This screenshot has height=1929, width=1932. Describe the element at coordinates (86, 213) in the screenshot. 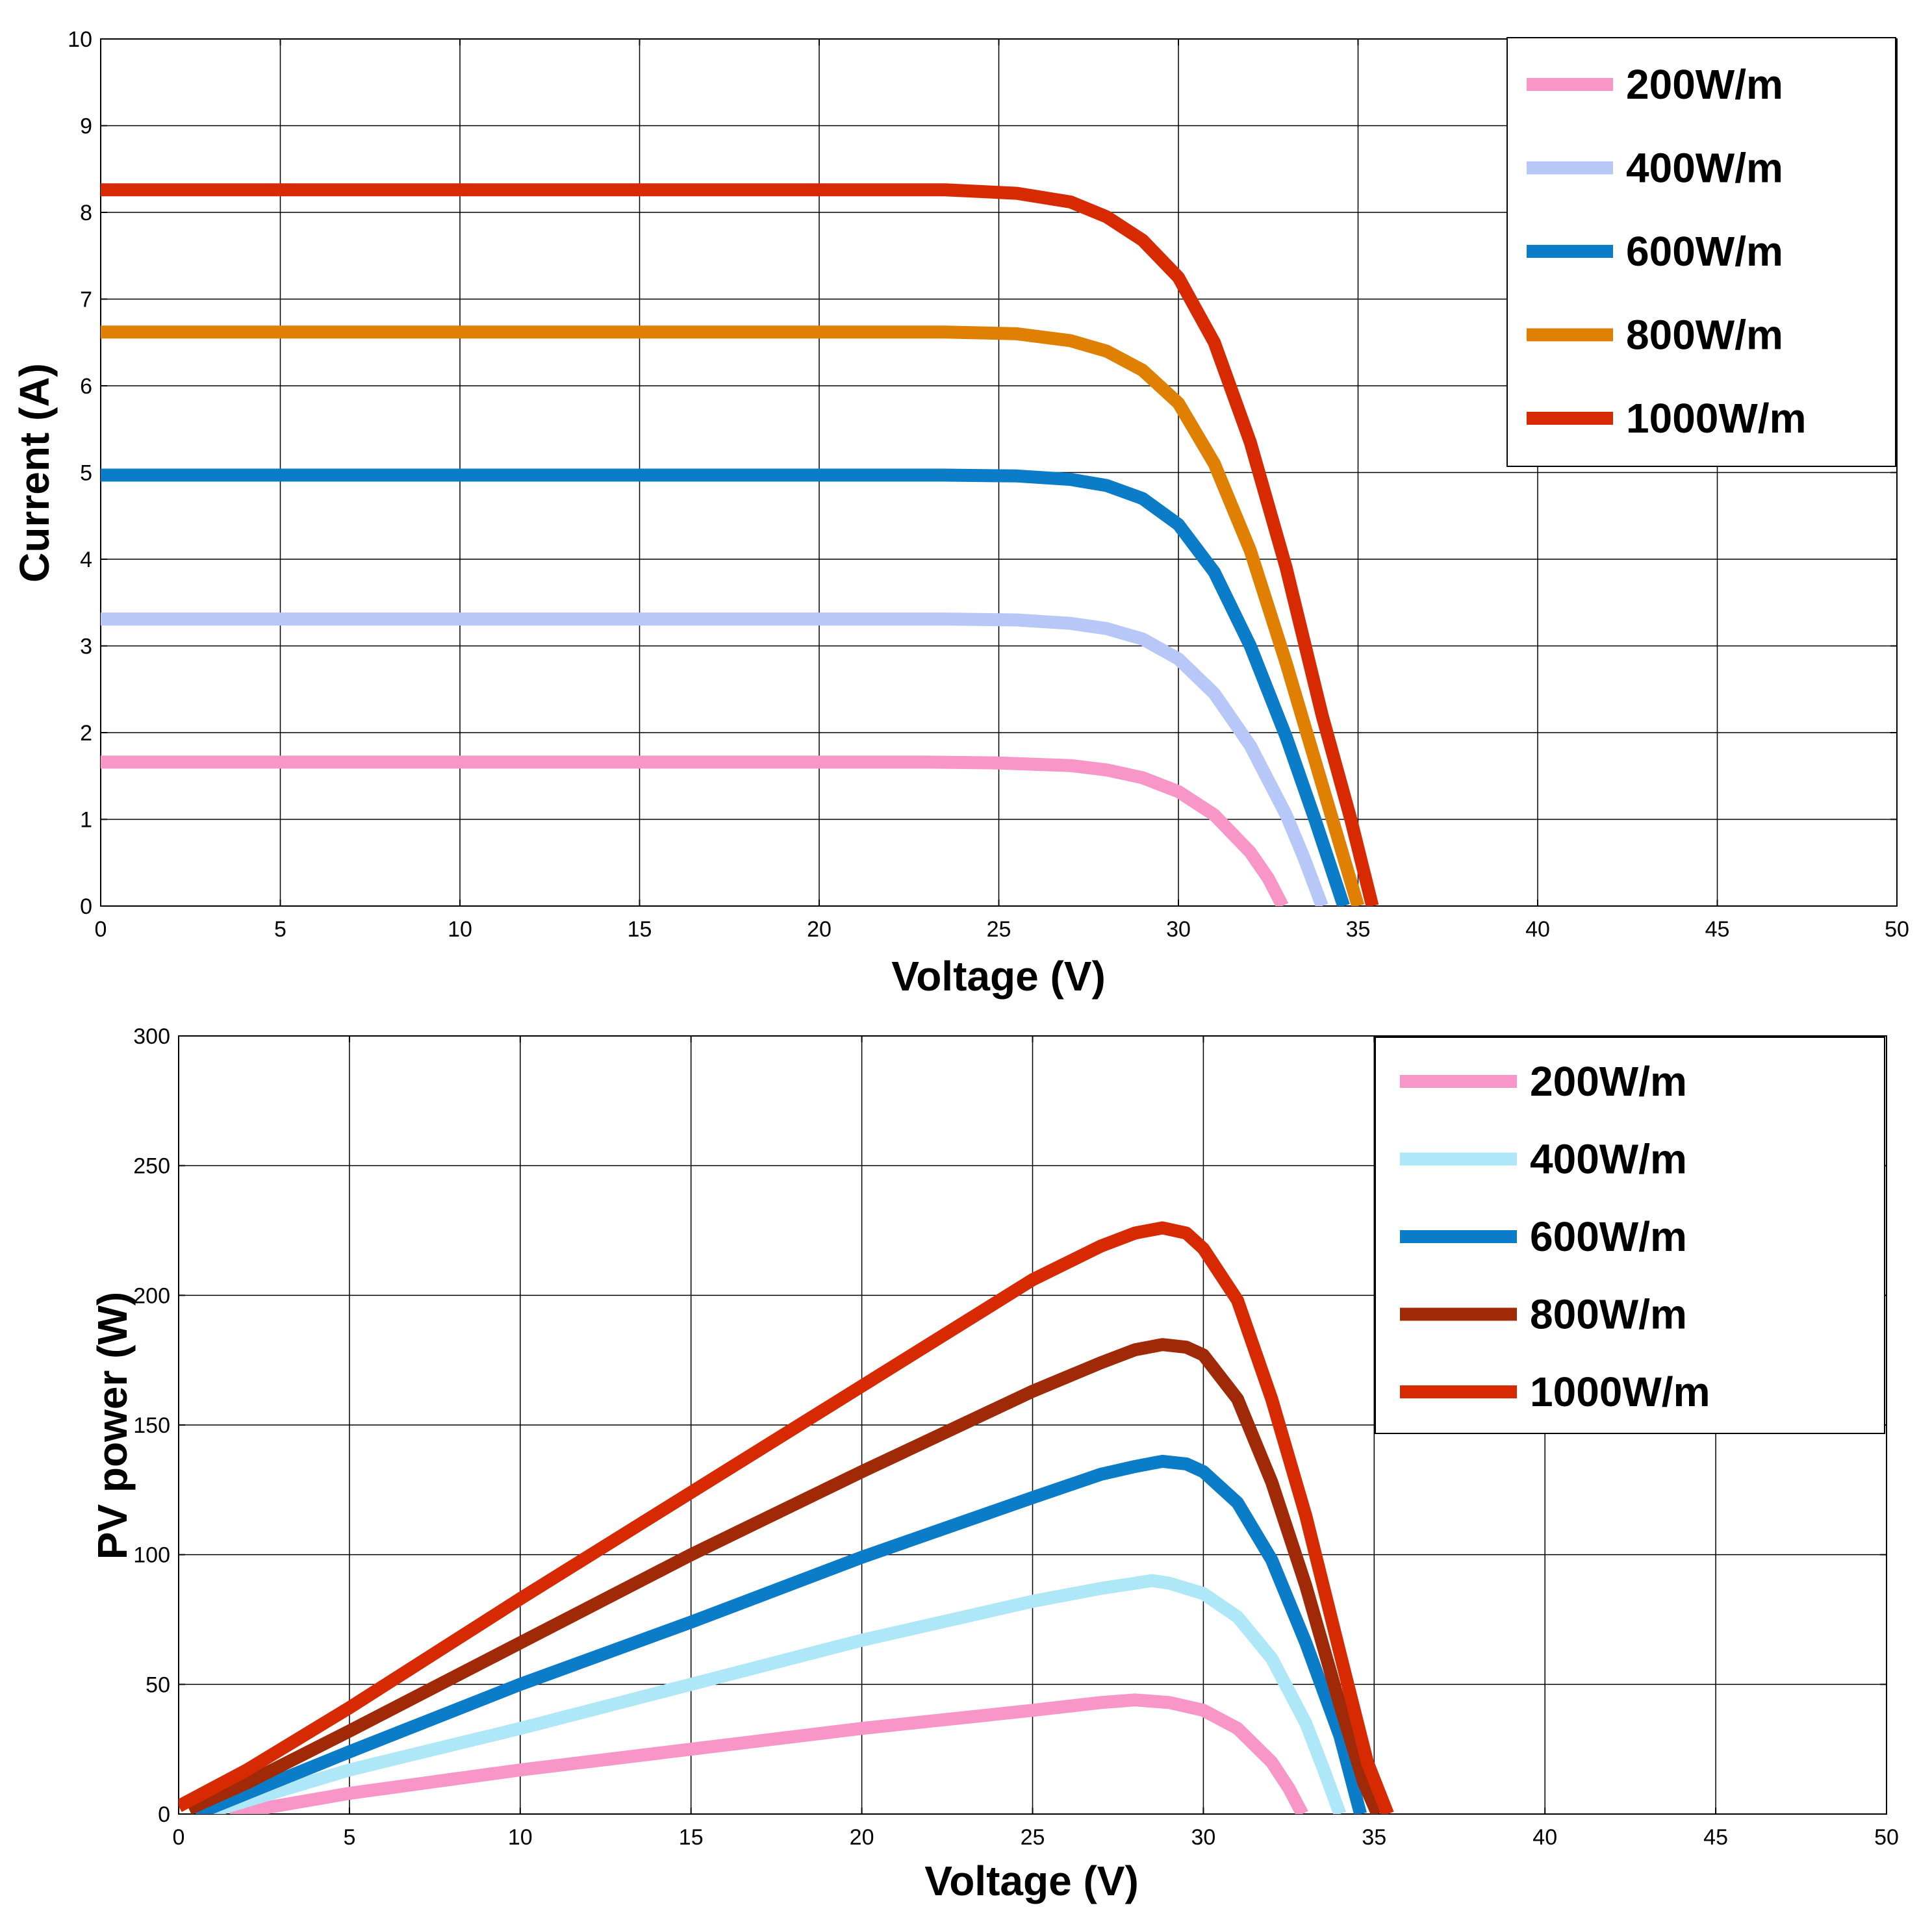

I see `y-tick-label: 8` at that location.